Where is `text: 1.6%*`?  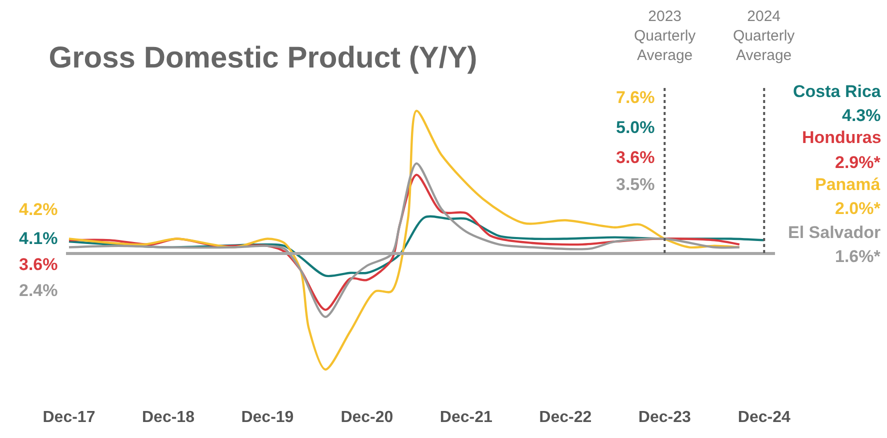
text: 1.6%* is located at coordinates (858, 256).